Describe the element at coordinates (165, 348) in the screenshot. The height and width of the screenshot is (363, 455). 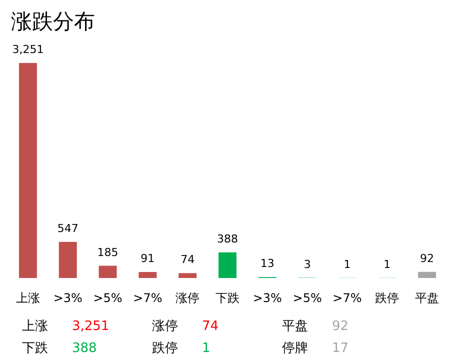
I see `text: 跌停` at that location.